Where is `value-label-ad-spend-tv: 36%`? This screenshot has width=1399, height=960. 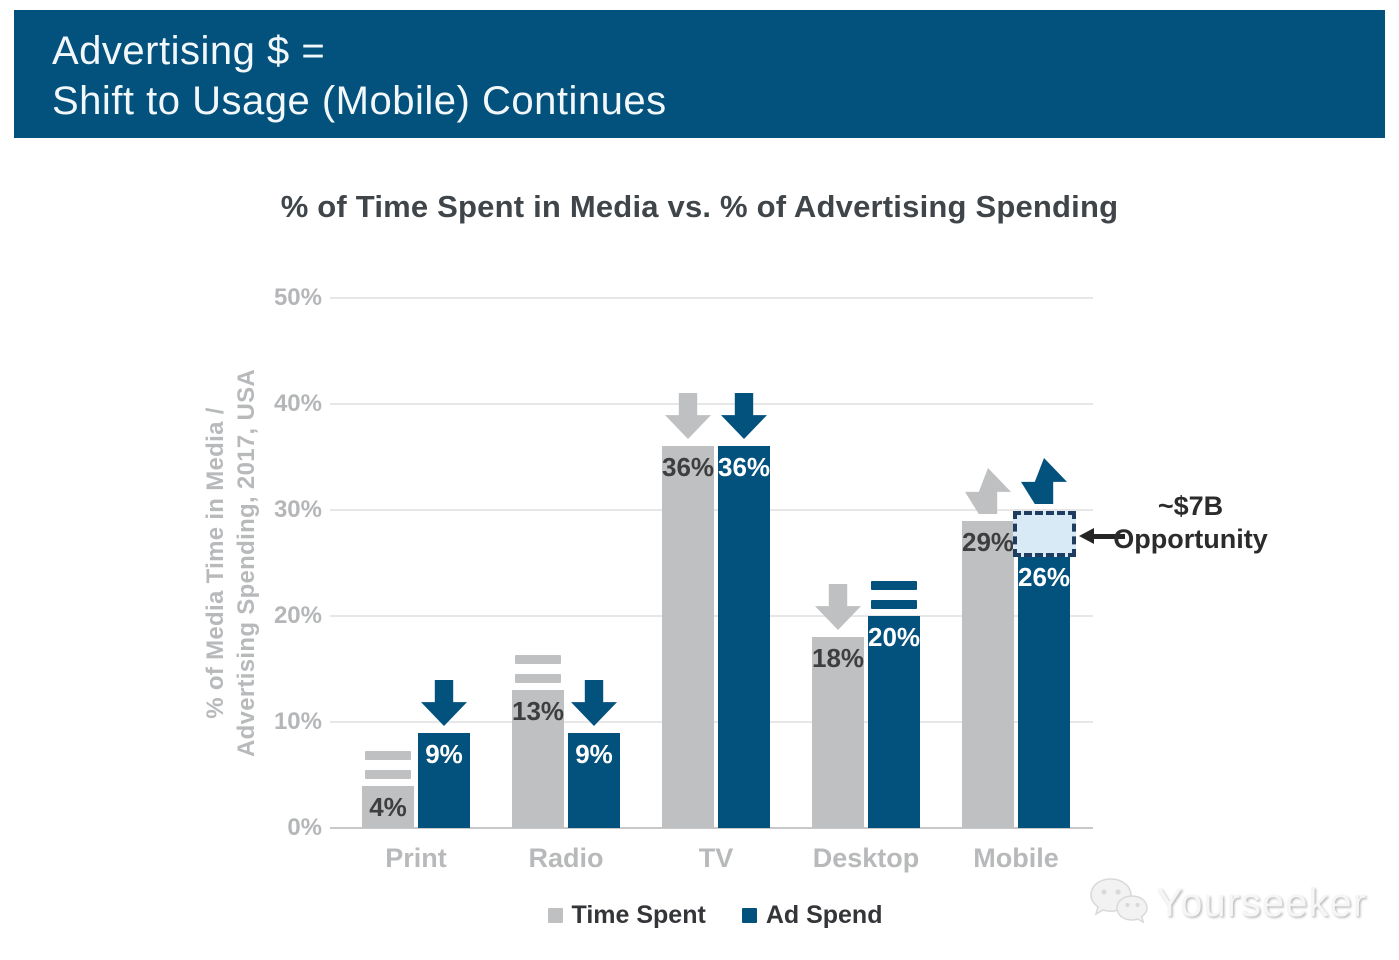 value-label-ad-spend-tv: 36% is located at coordinates (744, 467).